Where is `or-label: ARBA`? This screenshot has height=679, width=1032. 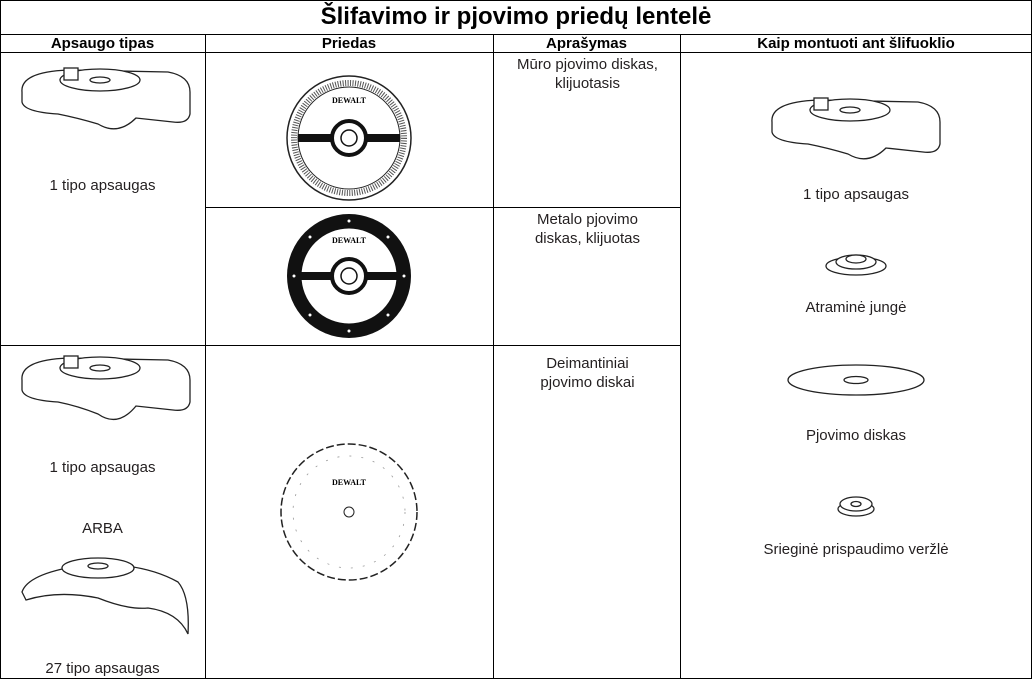 or-label: ARBA is located at coordinates (102, 528).